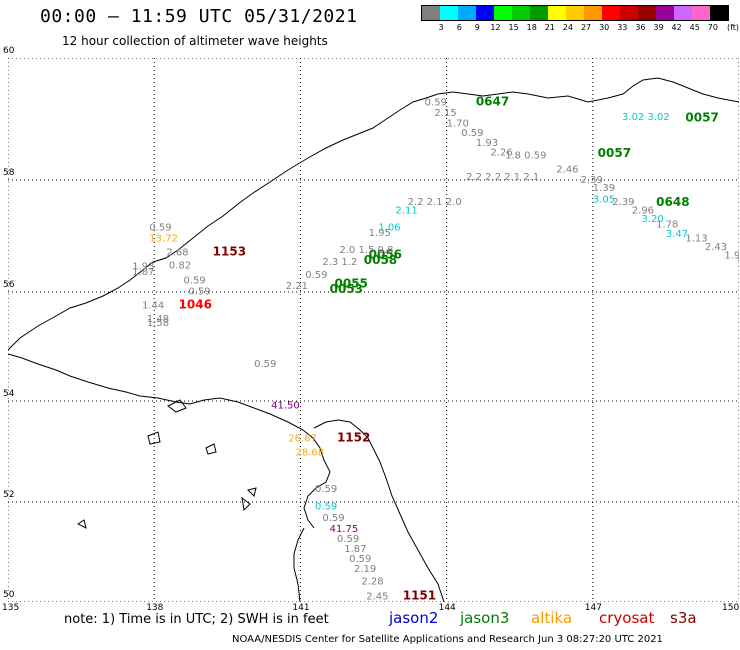  Describe the element at coordinates (9, 495) in the screenshot. I see `latitude-tick-label: 52` at that location.